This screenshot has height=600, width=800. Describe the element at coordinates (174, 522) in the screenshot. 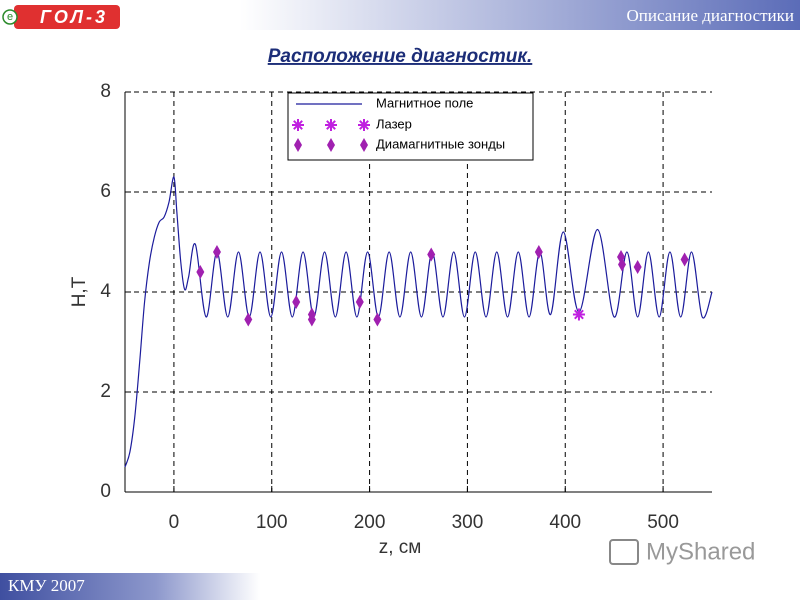

I see `x-tick-label: 0` at that location.